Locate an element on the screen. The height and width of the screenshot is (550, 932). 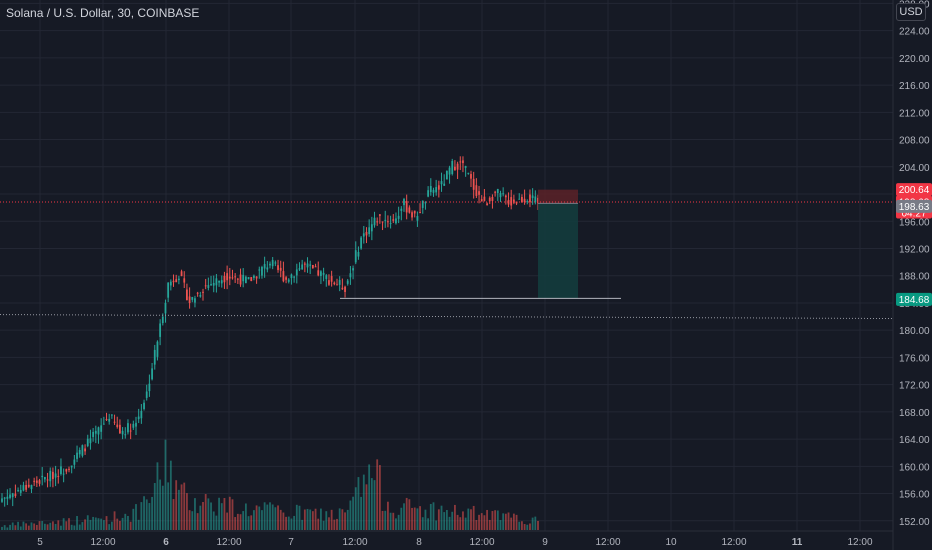
y-tick-label: 204.00 is located at coordinates (914, 168).